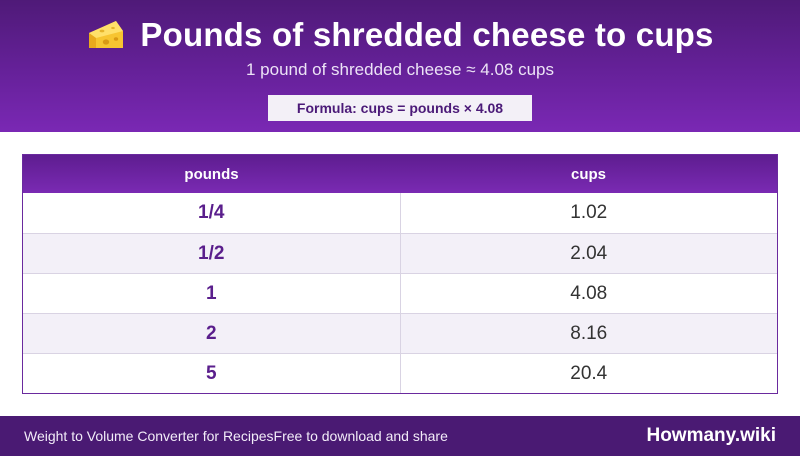 The height and width of the screenshot is (456, 800). Describe the element at coordinates (589, 373) in the screenshot. I see `cups-cell: 20.4` at that location.